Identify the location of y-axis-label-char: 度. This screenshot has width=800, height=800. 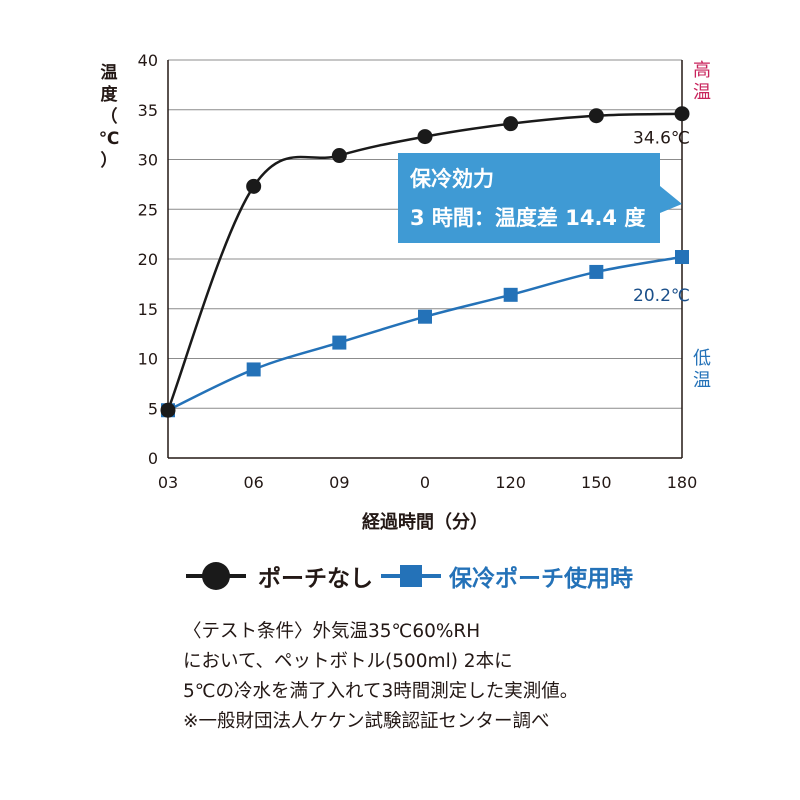
(109, 95).